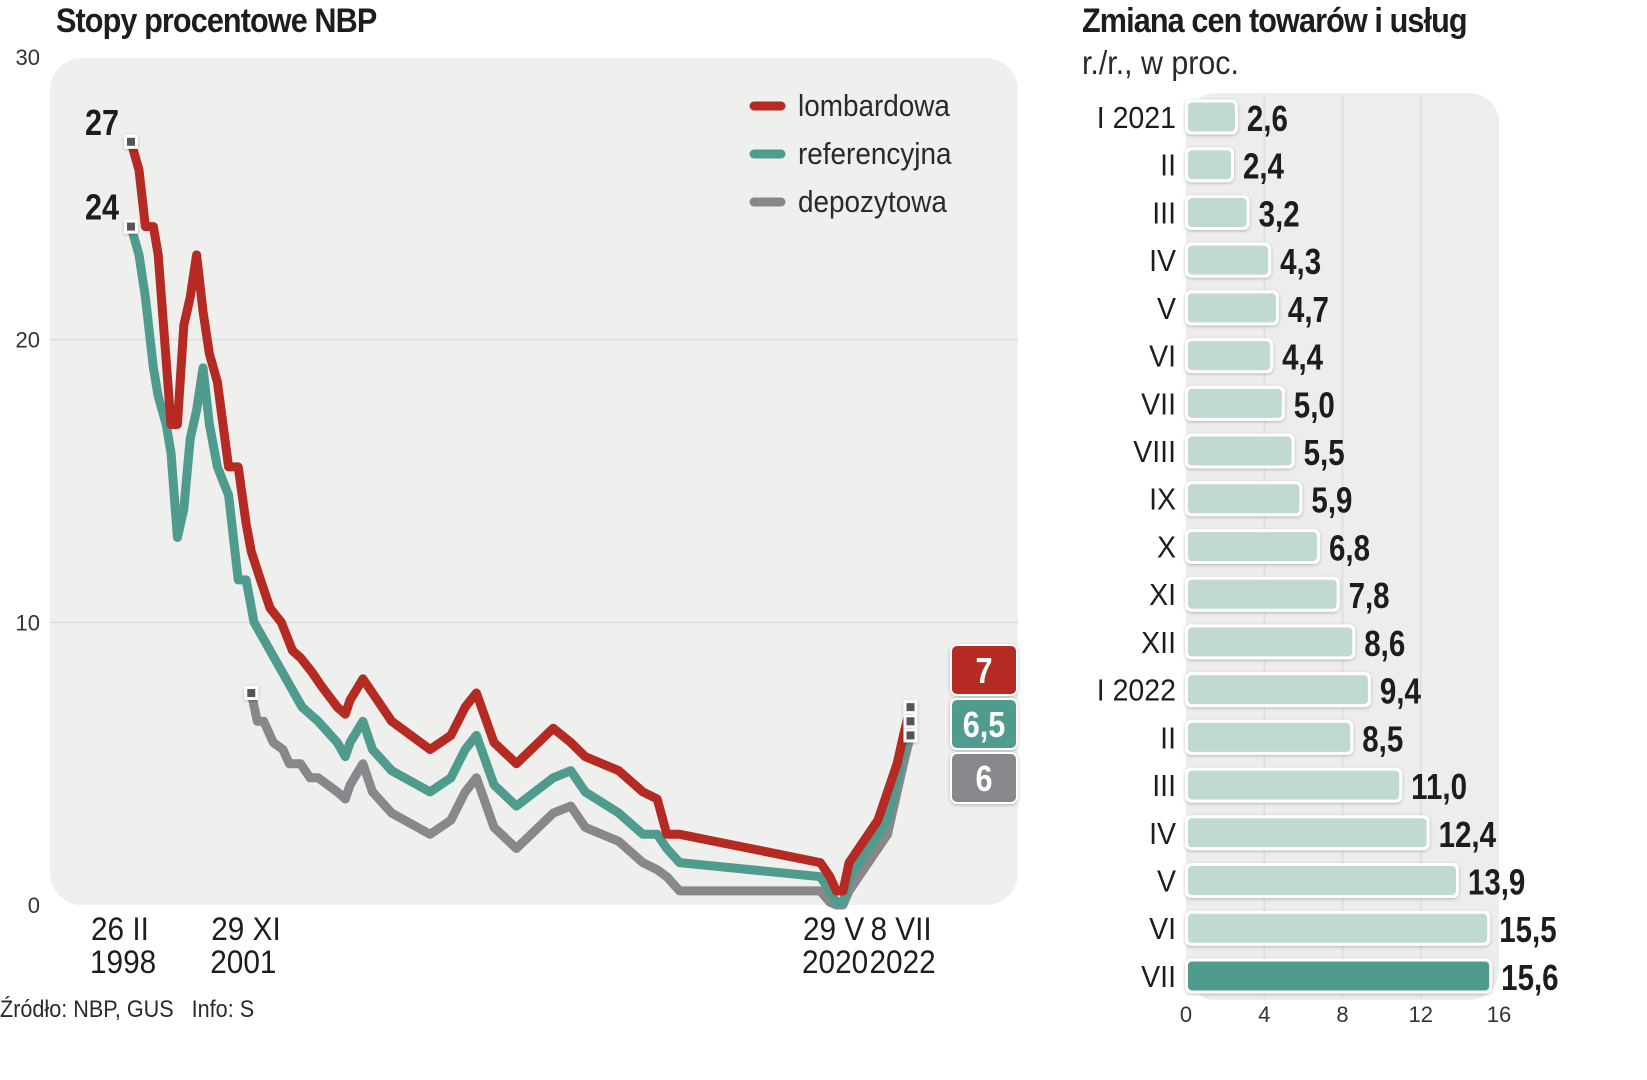 The width and height of the screenshot is (1647, 1080). I want to click on legend-label: lombardowa, so click(874, 106).